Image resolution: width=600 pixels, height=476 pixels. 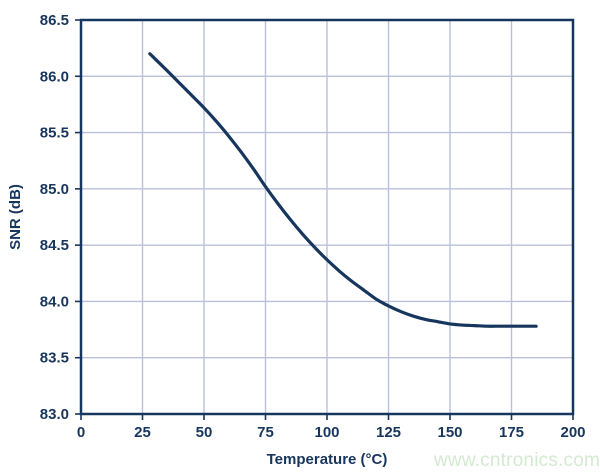 What do you see at coordinates (54, 20) in the screenshot?
I see `y-tick-label: 86.5` at bounding box center [54, 20].